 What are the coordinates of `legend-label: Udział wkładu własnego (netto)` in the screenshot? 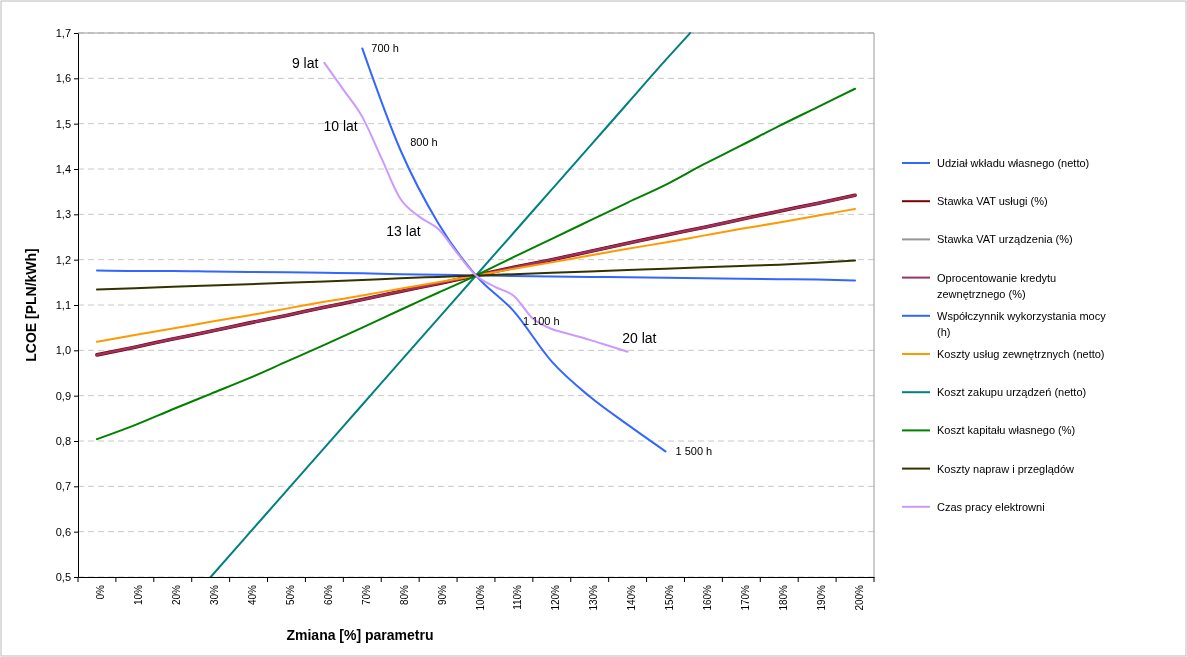 It's located at (1013, 163).